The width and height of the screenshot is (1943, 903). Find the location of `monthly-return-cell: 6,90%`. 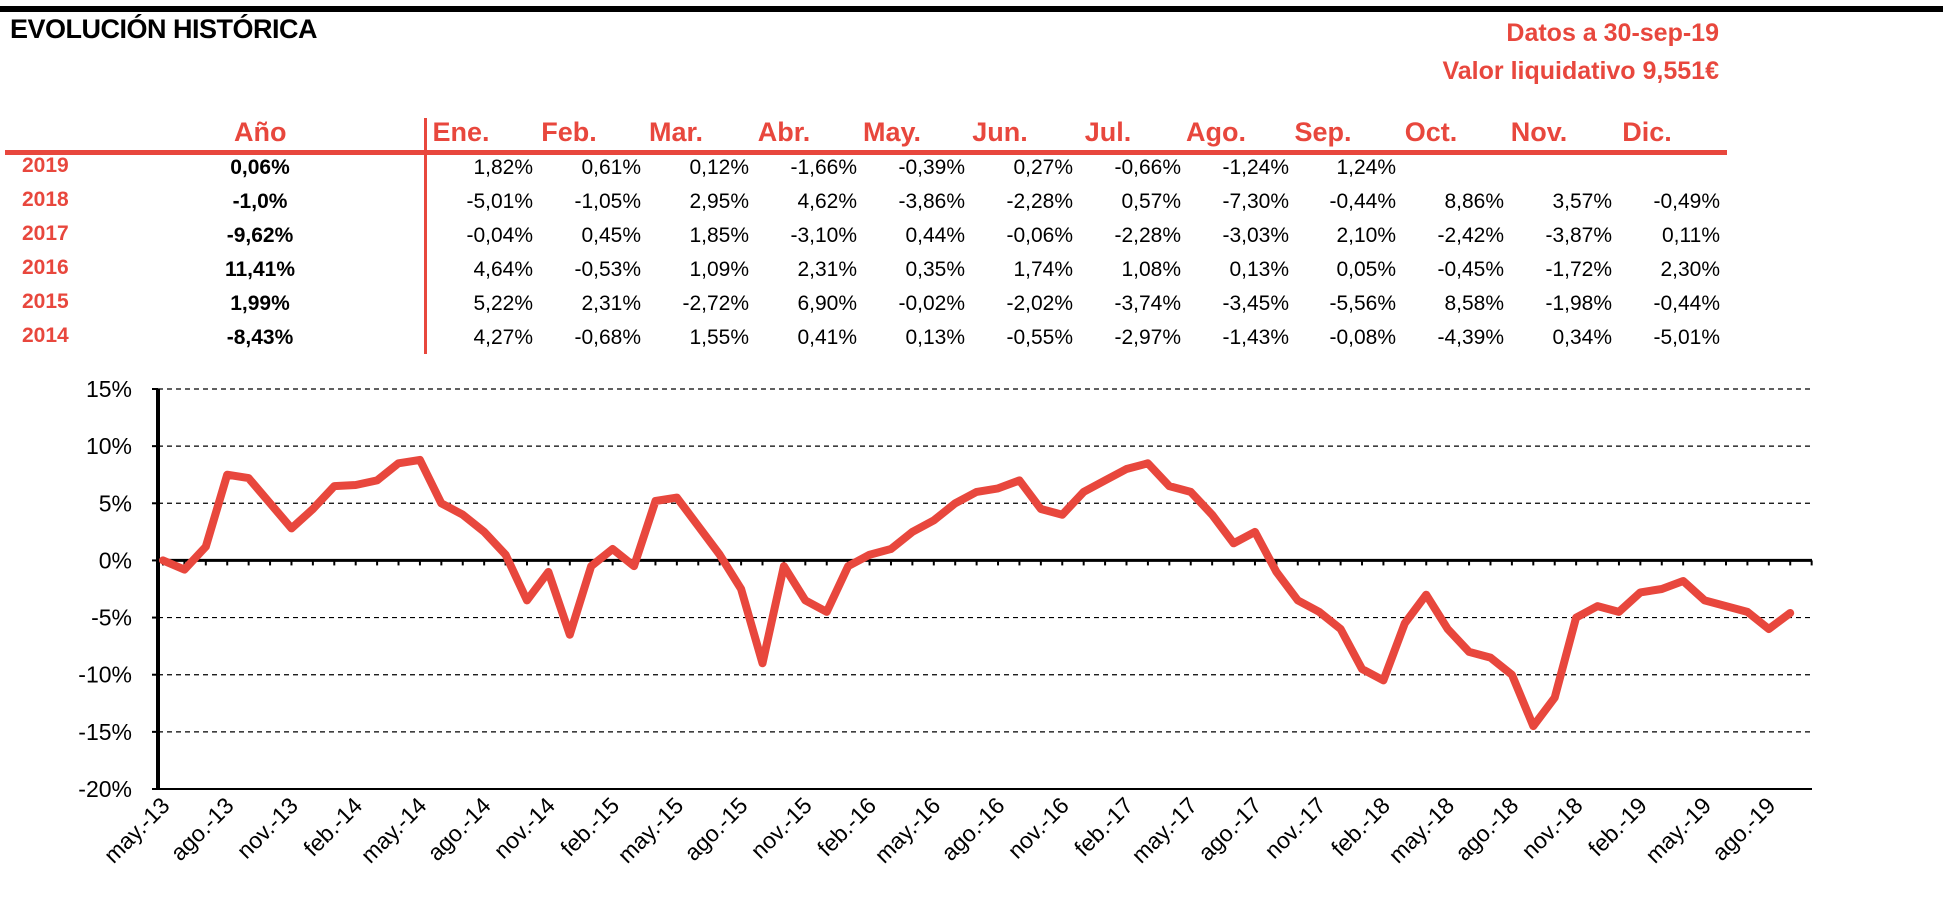

monthly-return-cell: 6,90% is located at coordinates (827, 303).